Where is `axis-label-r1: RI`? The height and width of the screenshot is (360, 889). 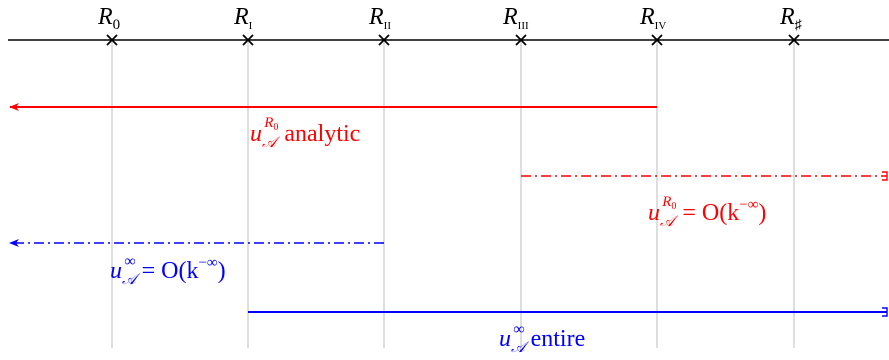 axis-label-r1: RI is located at coordinates (243, 18).